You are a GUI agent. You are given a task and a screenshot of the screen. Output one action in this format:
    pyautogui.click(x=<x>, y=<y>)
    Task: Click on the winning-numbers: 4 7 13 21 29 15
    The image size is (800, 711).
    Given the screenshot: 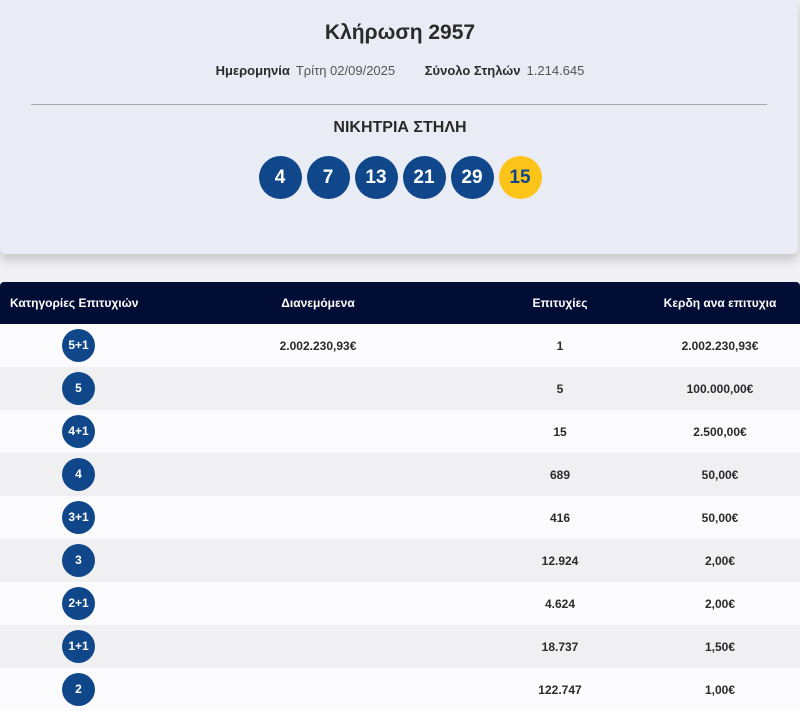 What is the action you would take?
    pyautogui.click(x=400, y=177)
    